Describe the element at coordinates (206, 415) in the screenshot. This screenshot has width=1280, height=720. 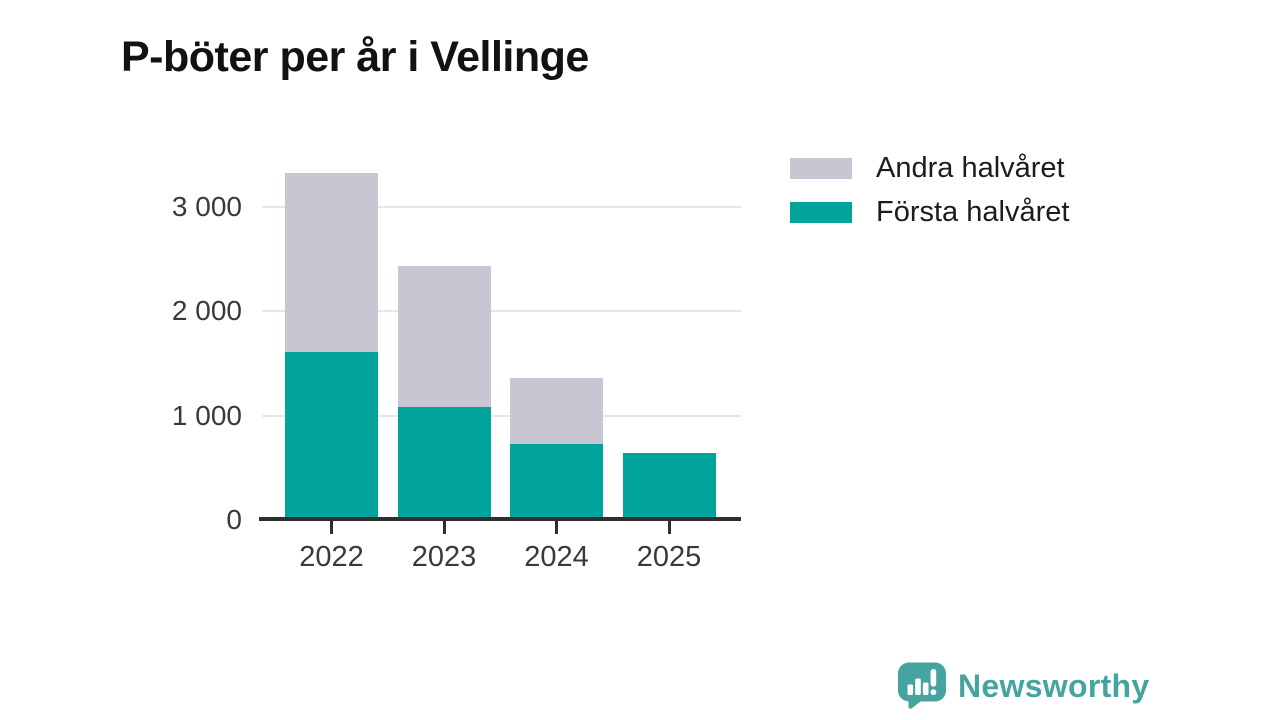
I see `y-axis-tick-label: 1 000` at that location.